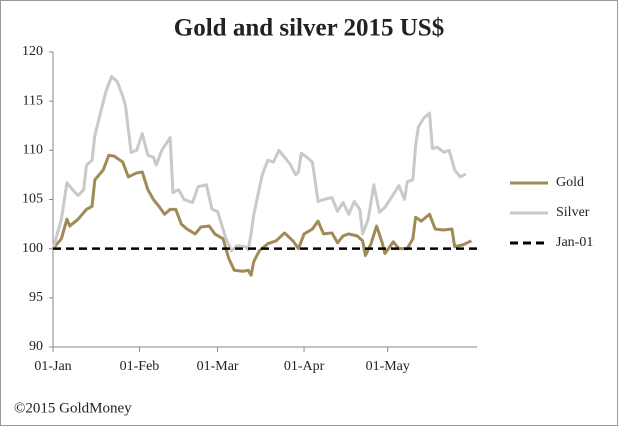  I want to click on x-tick-label: 01-Mar, so click(218, 366).